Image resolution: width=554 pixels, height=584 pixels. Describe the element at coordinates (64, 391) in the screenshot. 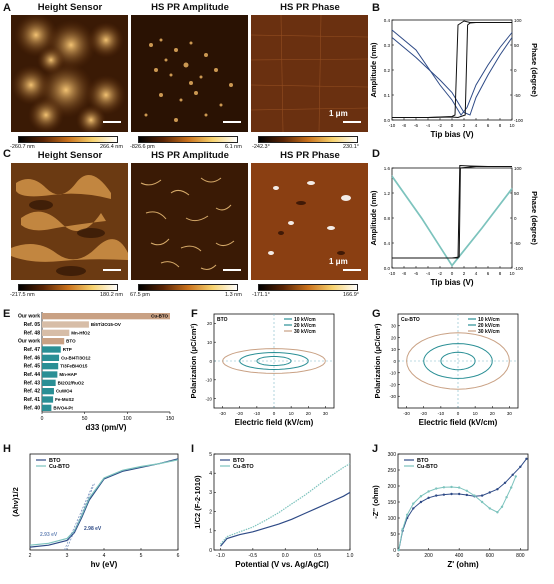

I see `bar-data-label: CuWO4` at that location.